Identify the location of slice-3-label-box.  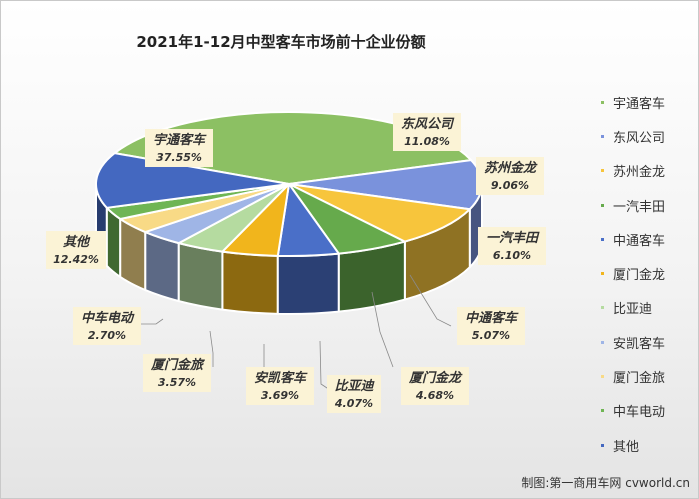
(510, 176).